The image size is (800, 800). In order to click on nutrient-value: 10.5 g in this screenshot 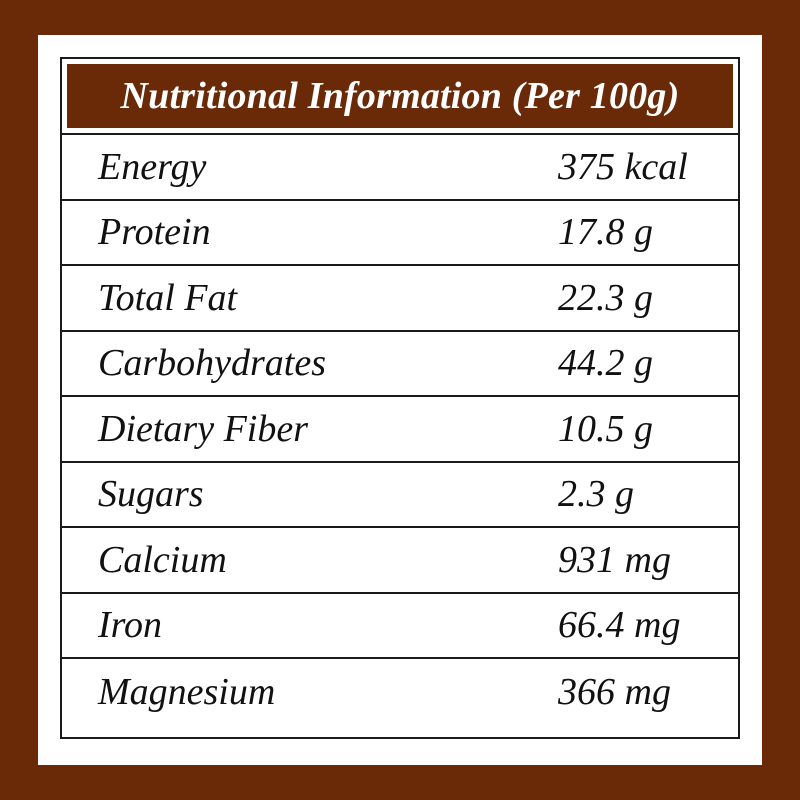, I will do `click(605, 428)`.